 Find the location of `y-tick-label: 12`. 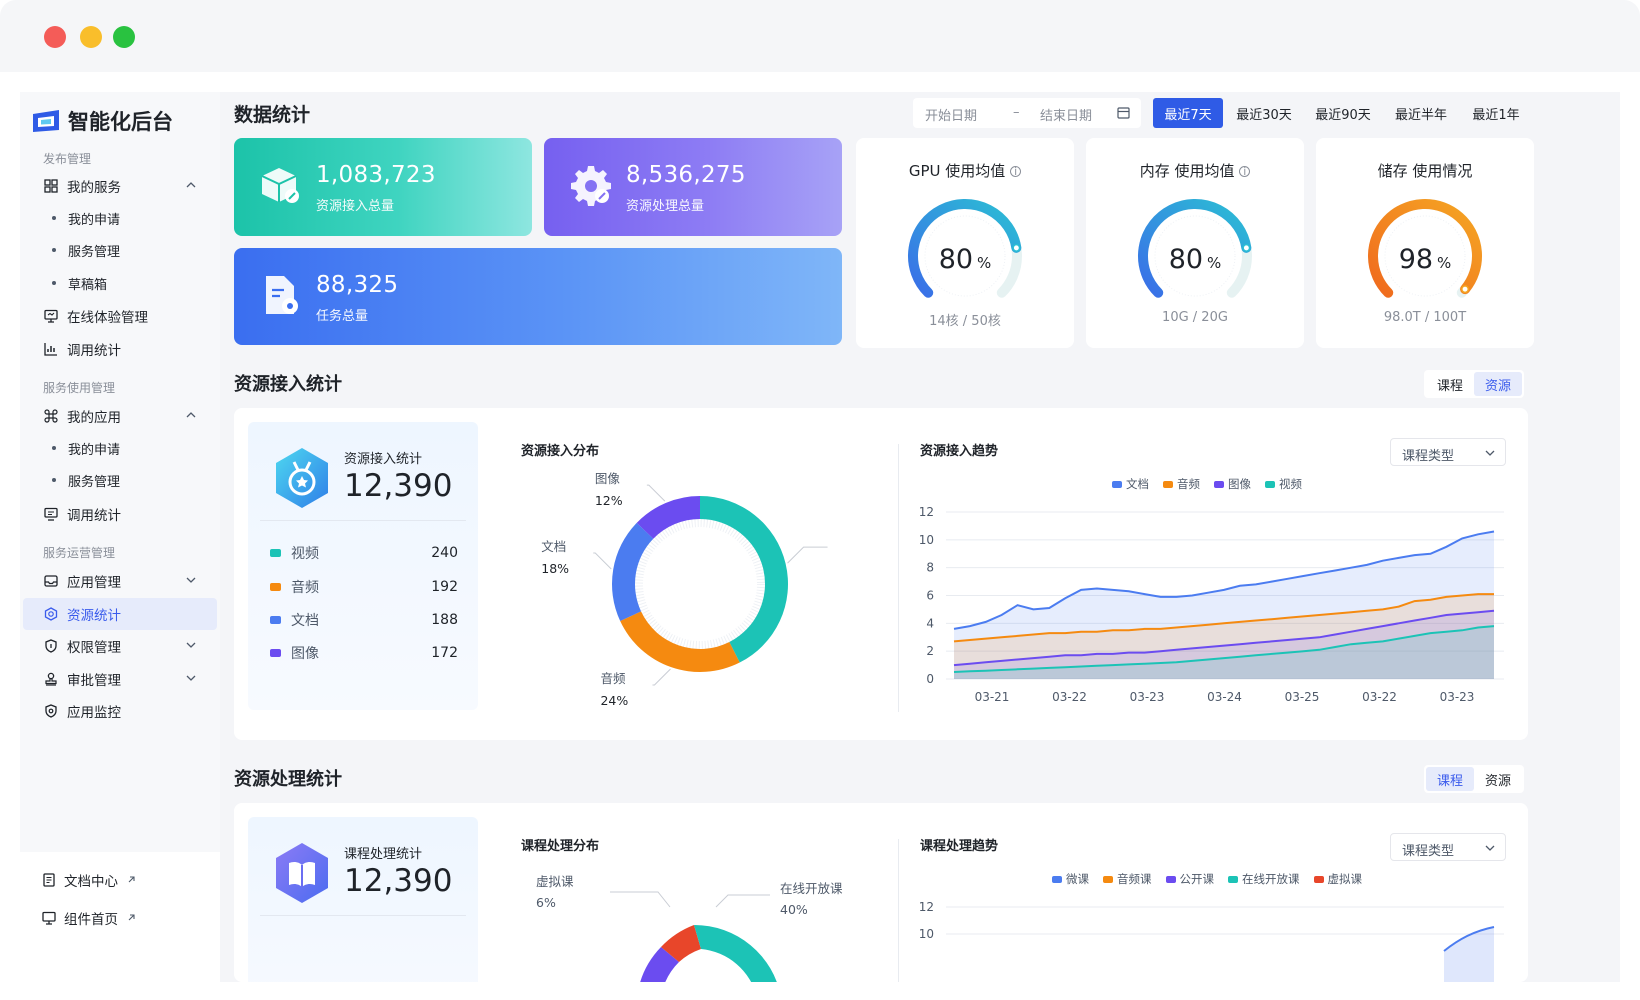

y-tick-label: 12 is located at coordinates (926, 512).